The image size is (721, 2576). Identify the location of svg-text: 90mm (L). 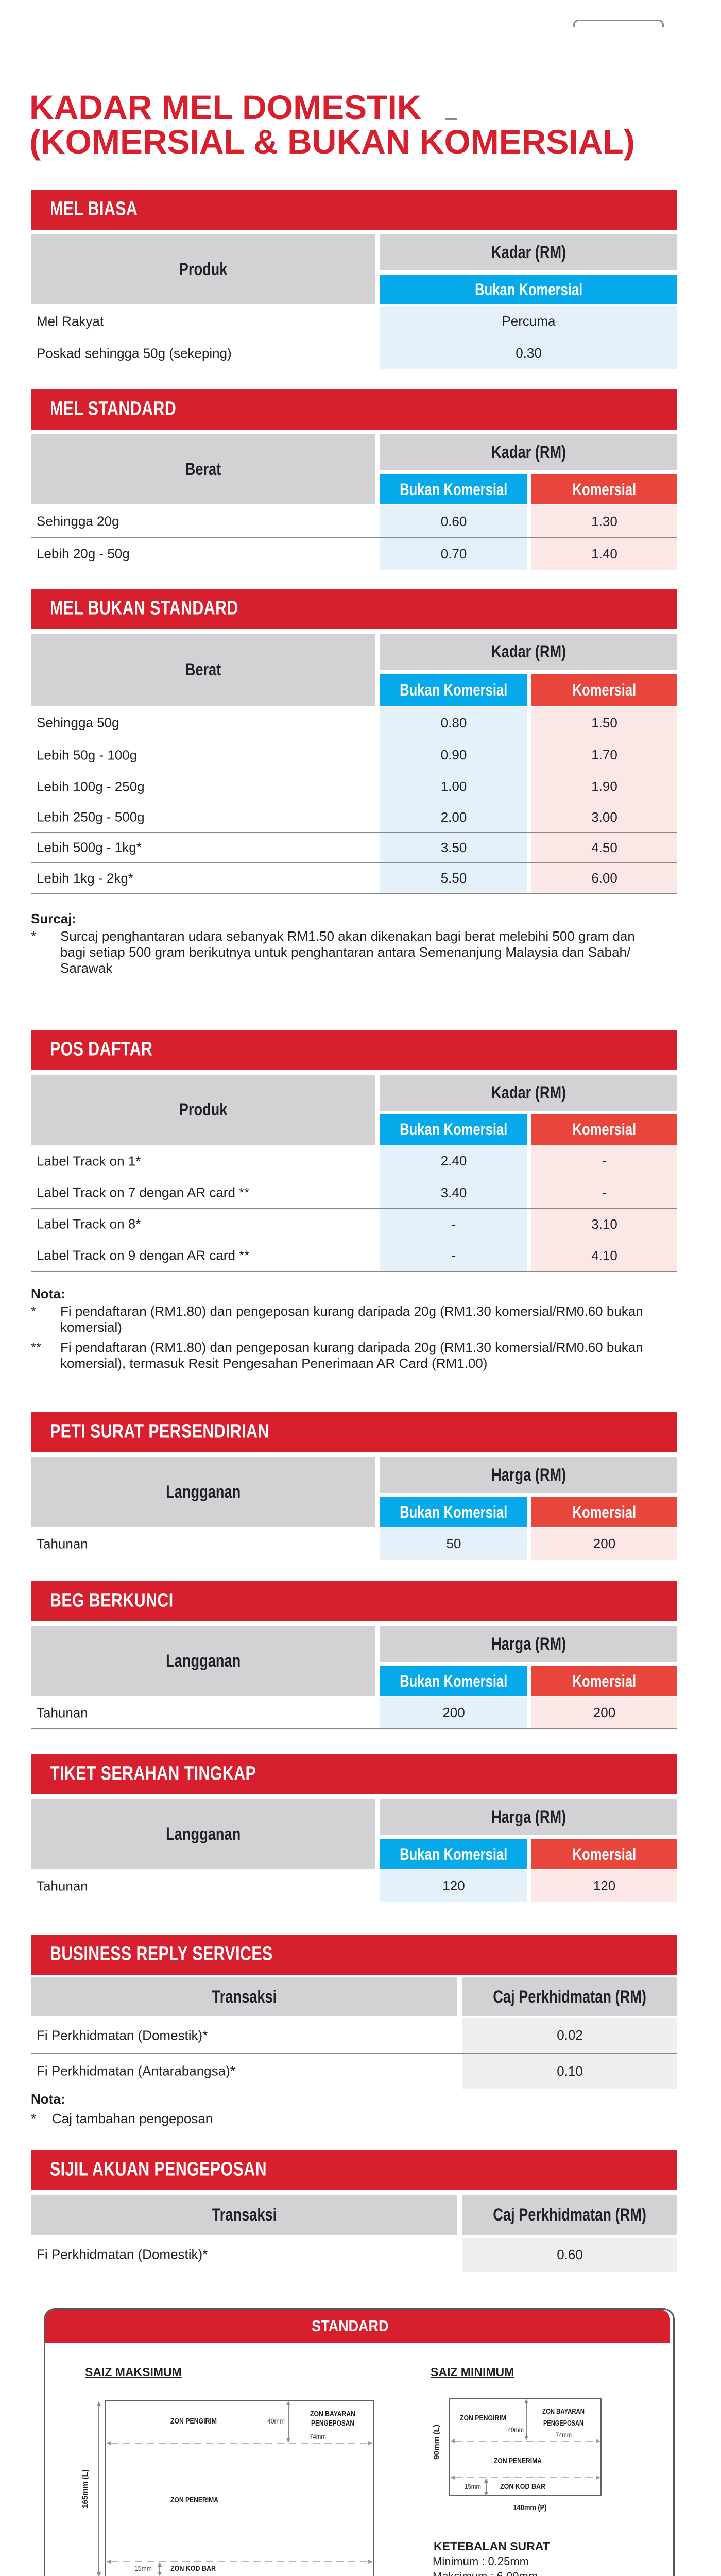
(436, 2442).